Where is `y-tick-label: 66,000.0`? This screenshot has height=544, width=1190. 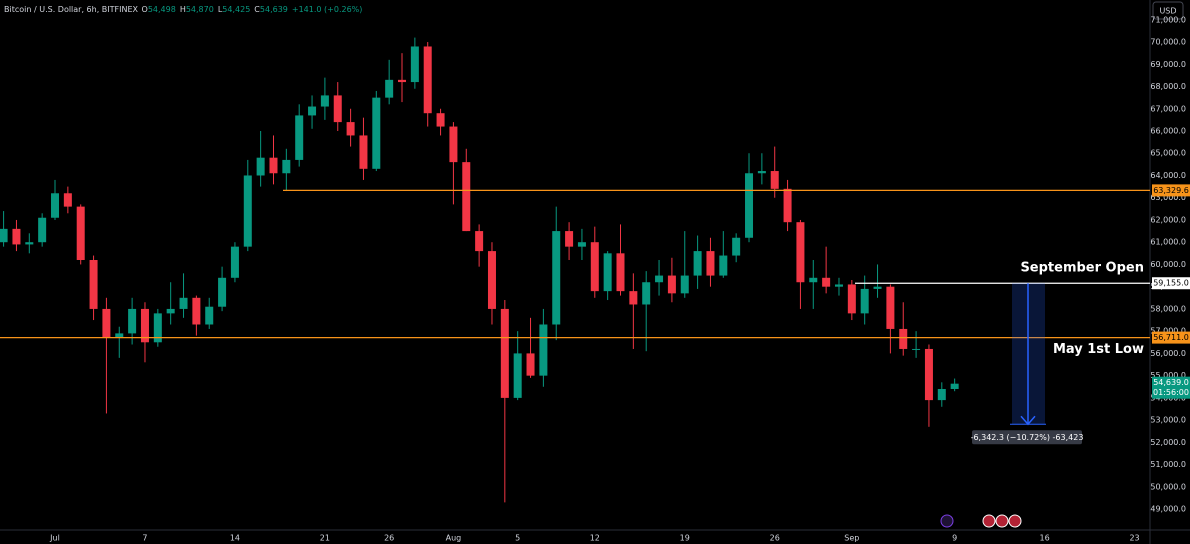
y-tick-label: 66,000.0 is located at coordinates (1168, 130).